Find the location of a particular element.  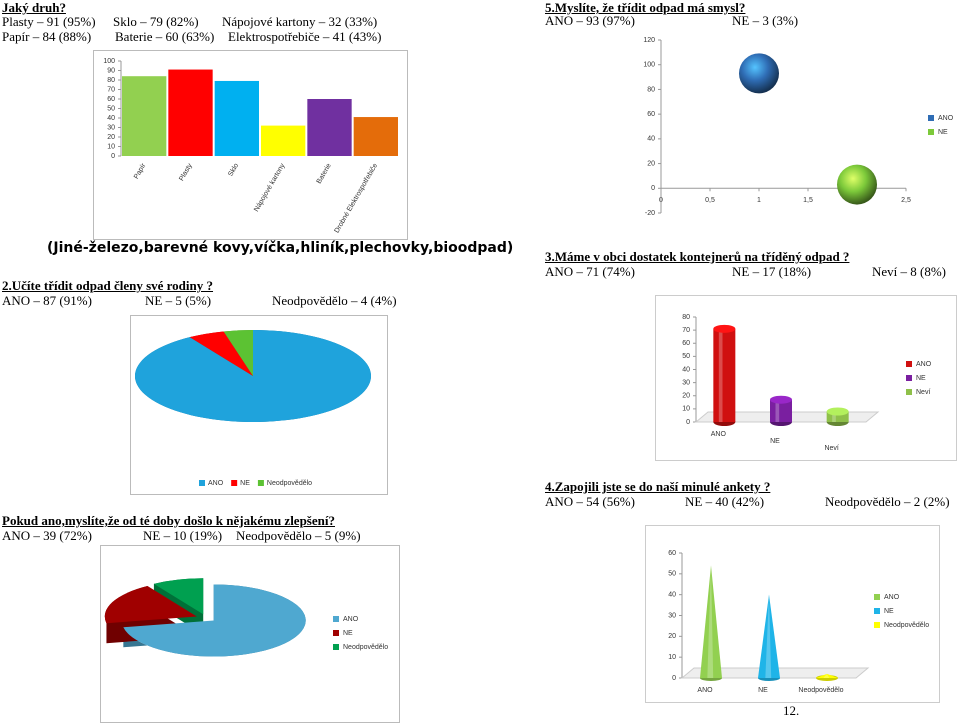

chart: ANO NE Neodpovědělo is located at coordinates (250, 634).